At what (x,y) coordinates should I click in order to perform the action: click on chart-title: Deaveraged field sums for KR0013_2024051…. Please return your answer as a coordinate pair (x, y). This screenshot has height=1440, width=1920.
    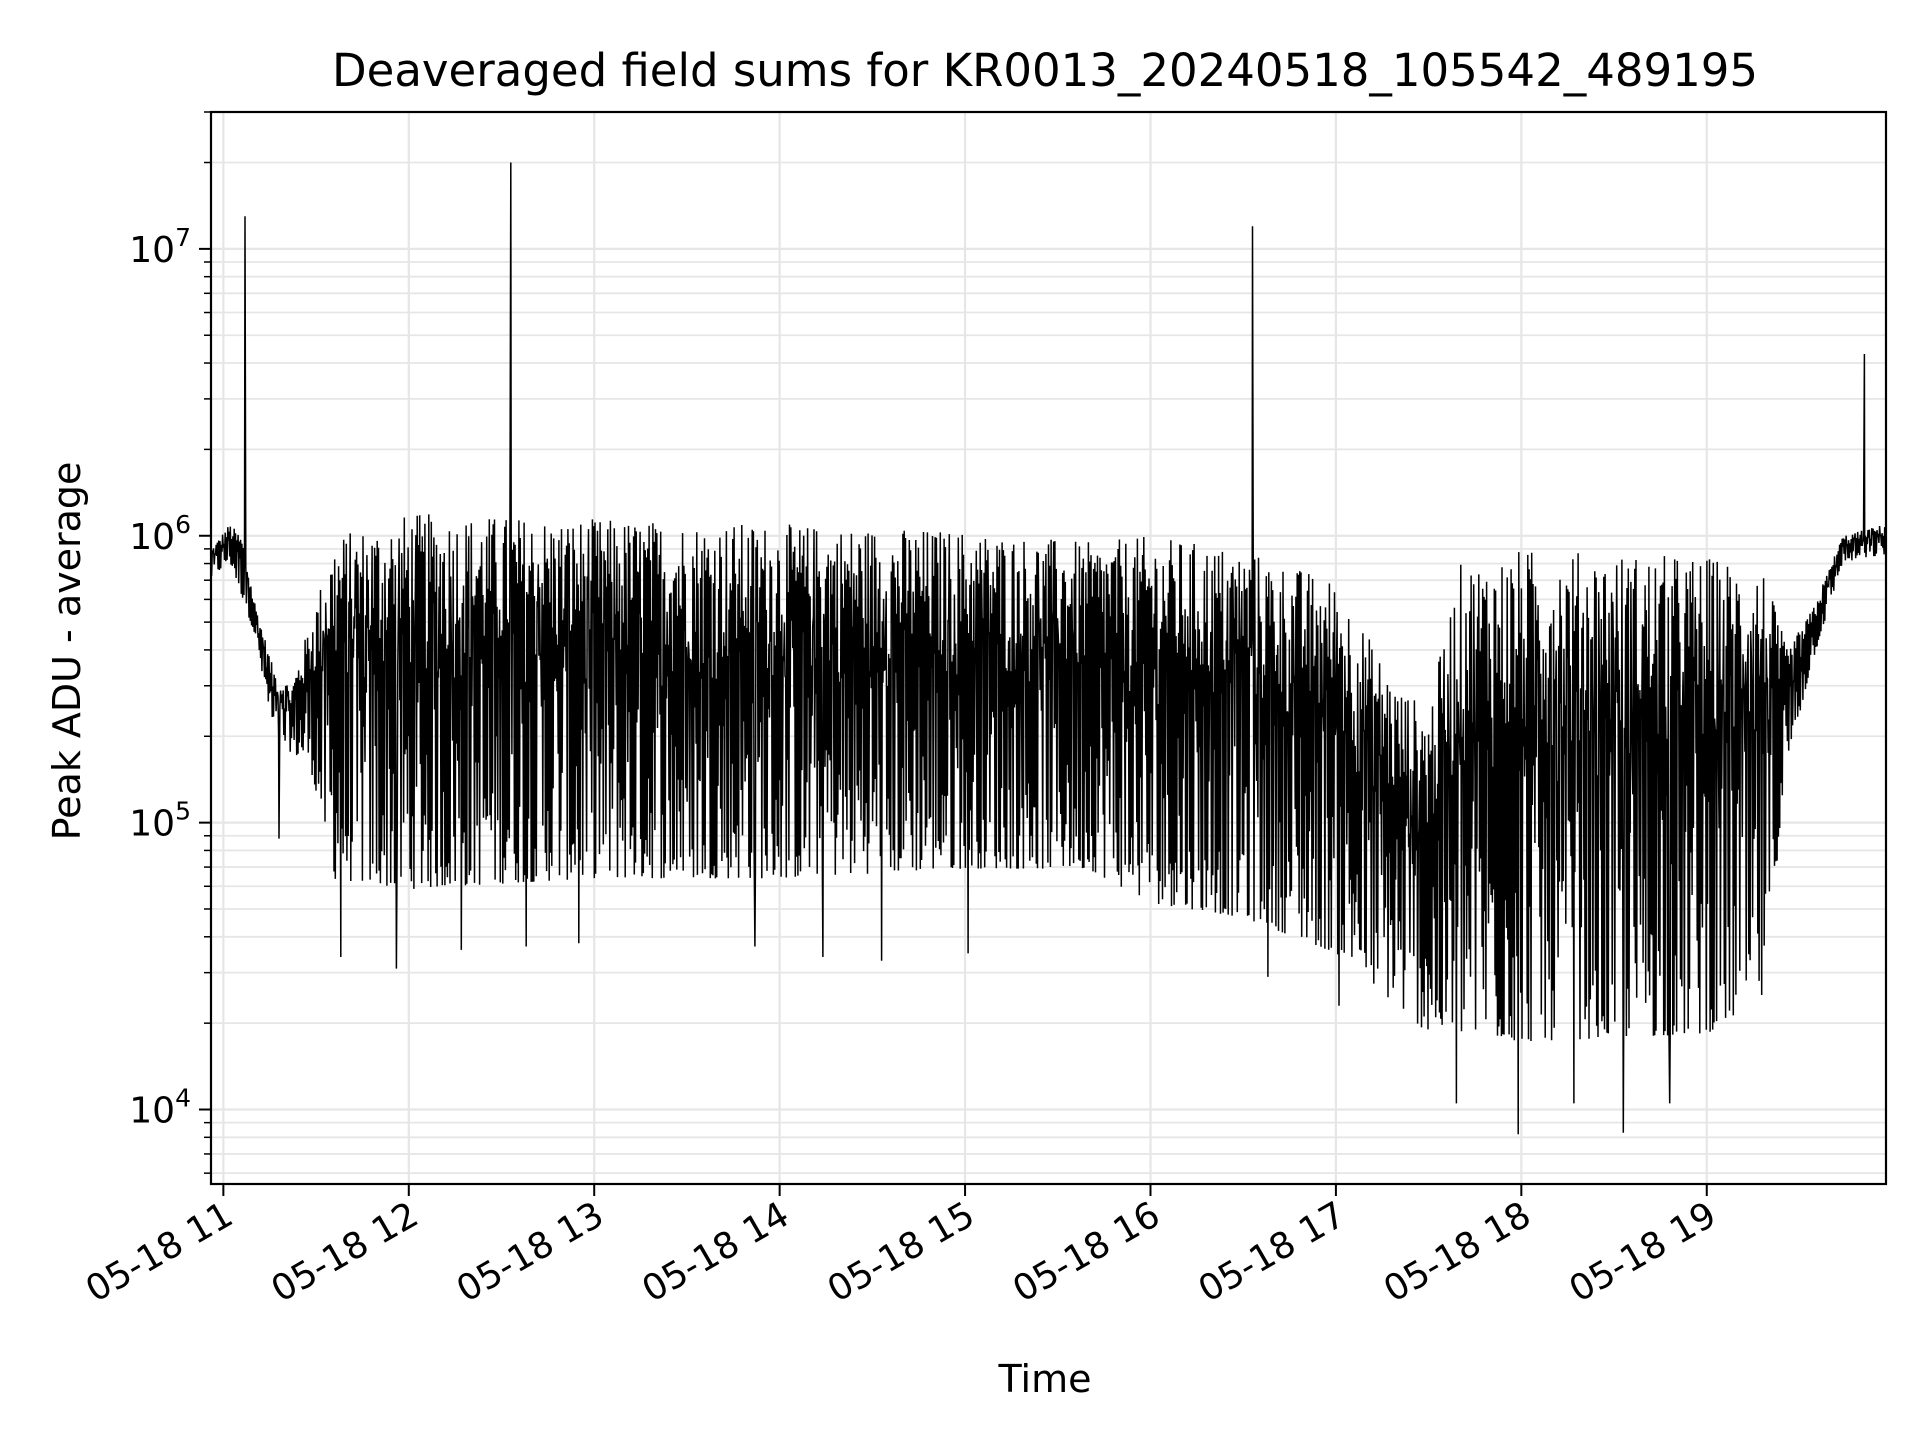
    Looking at the image, I should click on (1045, 70).